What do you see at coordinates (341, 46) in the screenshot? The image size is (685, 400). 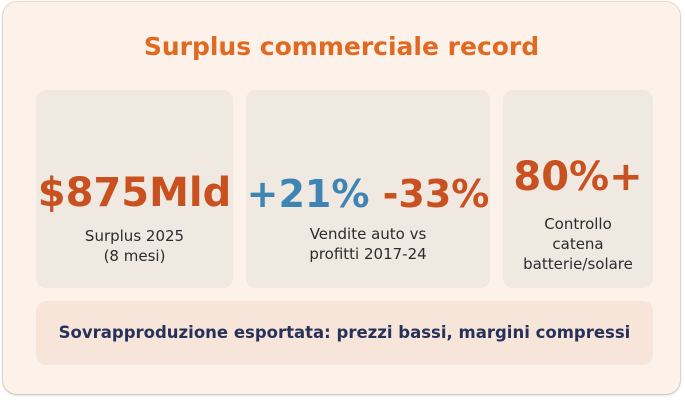 I see `page-title: Surplus commerciale record` at bounding box center [341, 46].